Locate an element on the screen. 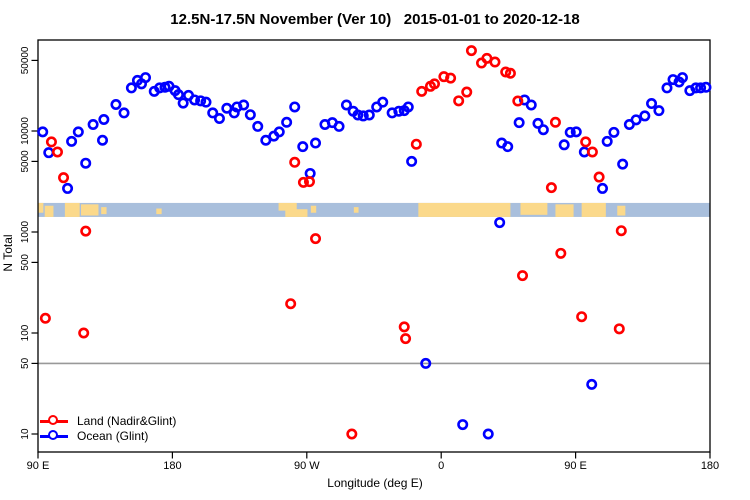 The width and height of the screenshot is (750, 500). y-axis-title: N Total is located at coordinates (8, 253).